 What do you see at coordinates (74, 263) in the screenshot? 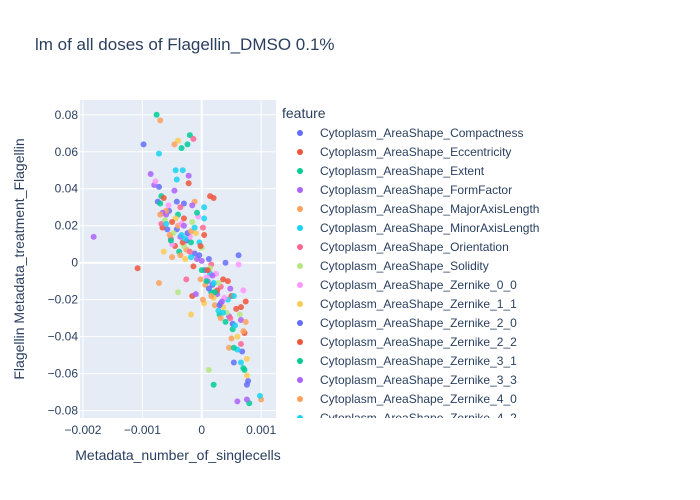
I see `y-tick-label: 0` at bounding box center [74, 263].